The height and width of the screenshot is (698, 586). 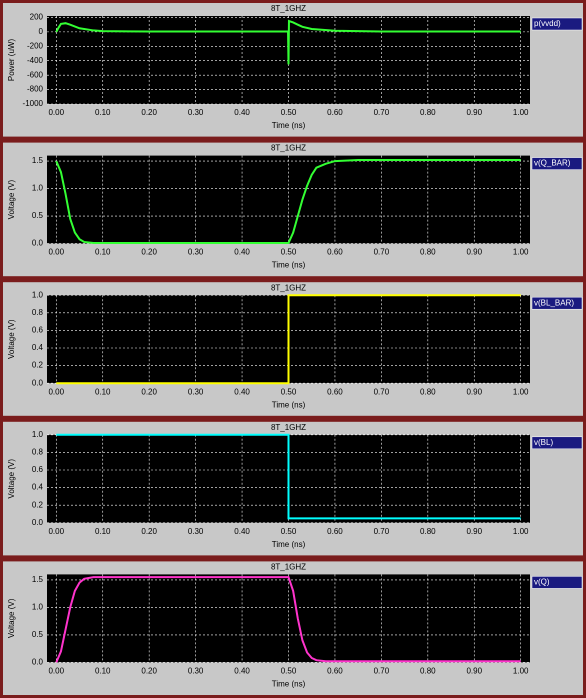 I want to click on y-tick-label: 0, so click(x=41, y=31).